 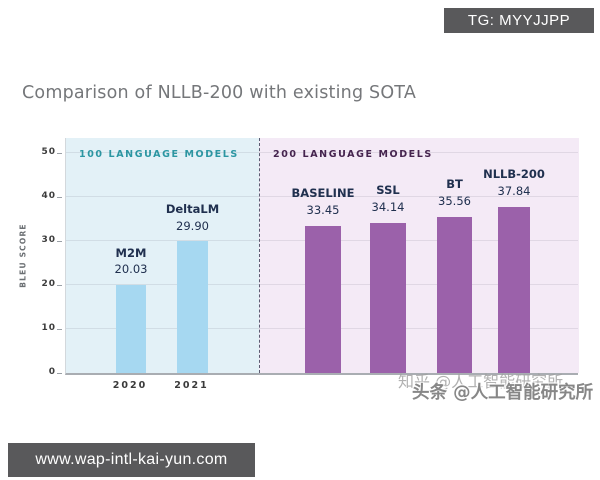 What do you see at coordinates (454, 184) in the screenshot?
I see `bar-name: BT` at bounding box center [454, 184].